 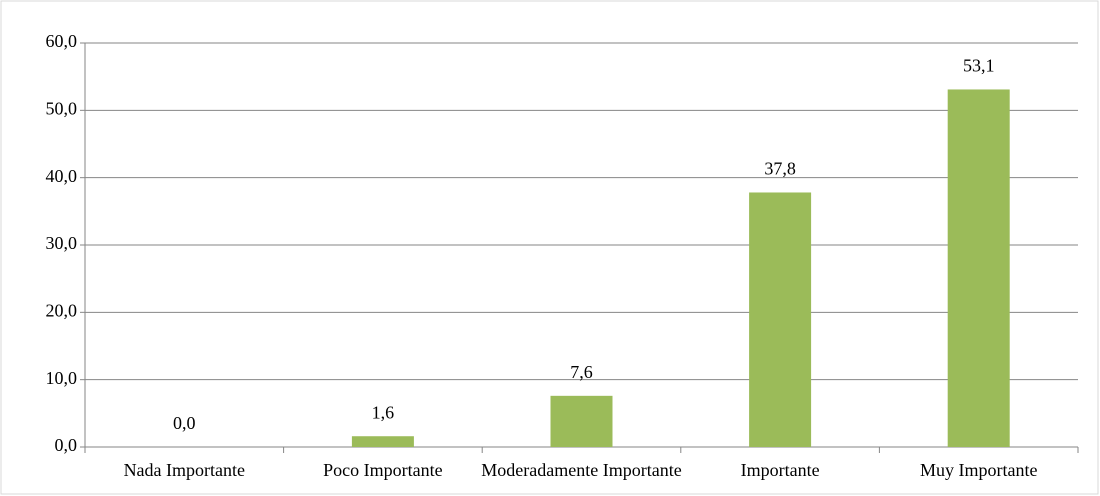 What do you see at coordinates (184, 470) in the screenshot?
I see `x-tick-label: Nada Importante` at bounding box center [184, 470].